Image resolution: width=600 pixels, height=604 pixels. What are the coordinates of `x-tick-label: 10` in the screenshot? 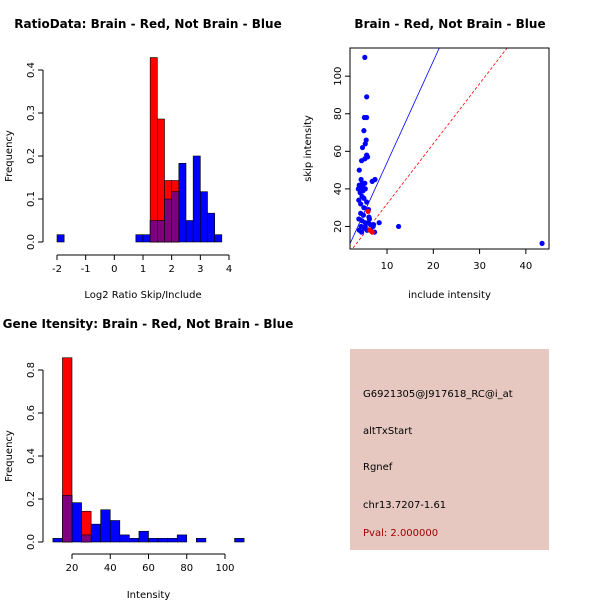 It's located at (387, 266).